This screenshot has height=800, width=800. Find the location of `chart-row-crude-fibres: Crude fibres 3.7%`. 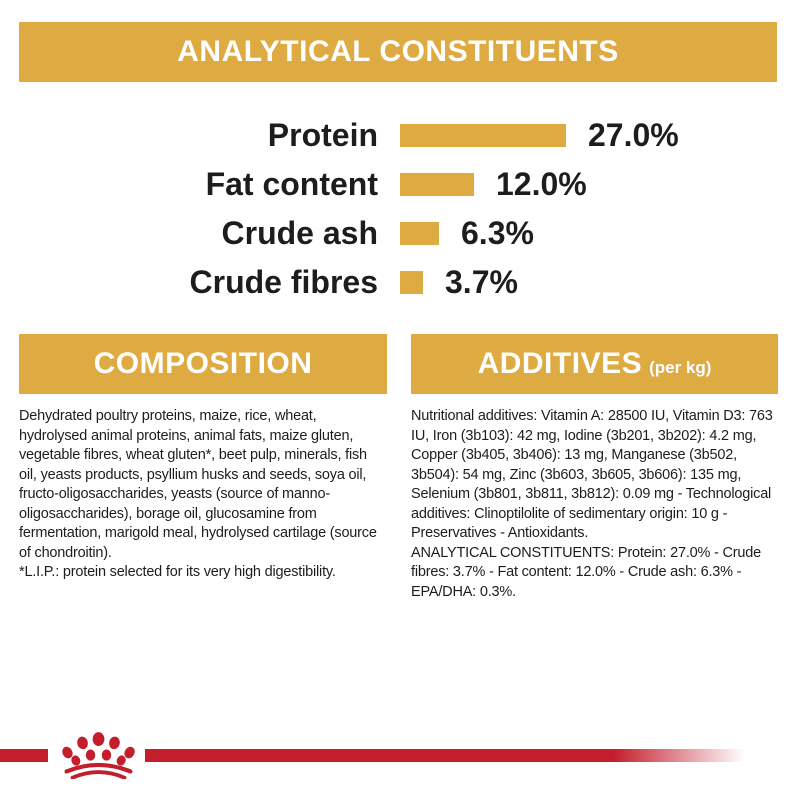

chart-row-crude-fibres: Crude fibres 3.7% is located at coordinates (400, 282).